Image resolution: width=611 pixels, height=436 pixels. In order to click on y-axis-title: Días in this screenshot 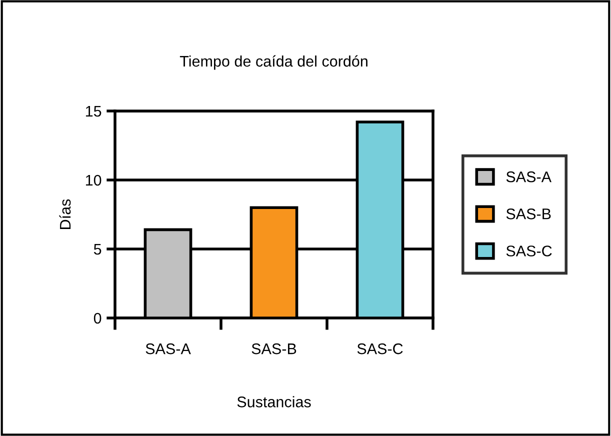, I will do `click(65, 214)`.